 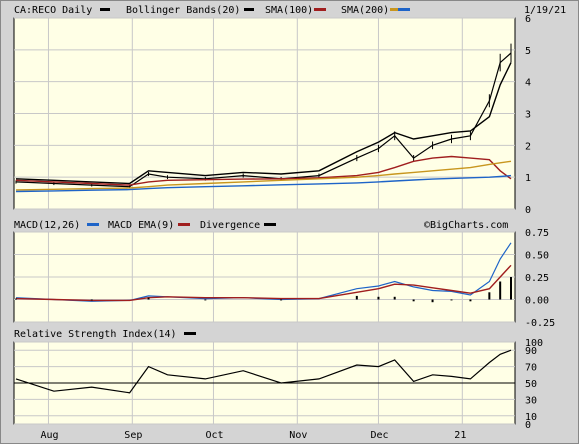 I want to click on macd-y-tick-label: -0.25, so click(x=540, y=323).